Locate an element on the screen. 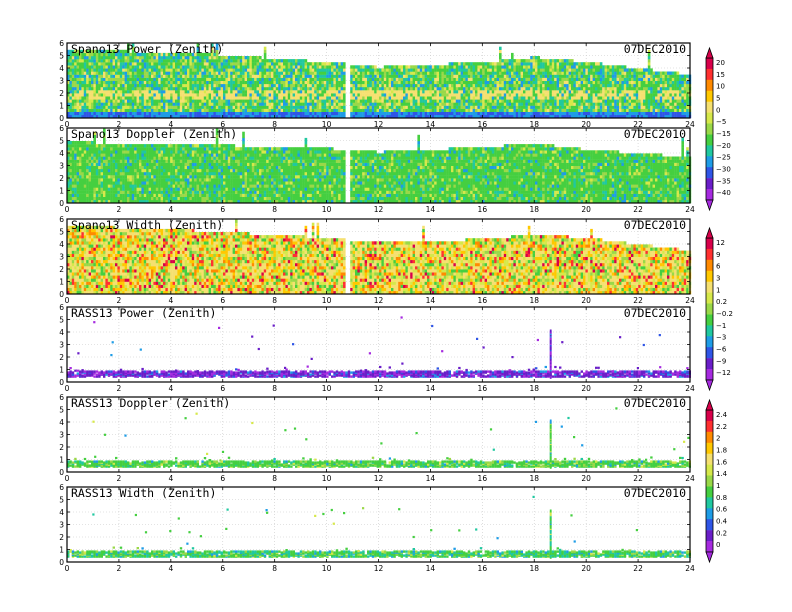 Image resolution: width=792 pixels, height=612 pixels. colorbar-label: −12 is located at coordinates (723, 373).